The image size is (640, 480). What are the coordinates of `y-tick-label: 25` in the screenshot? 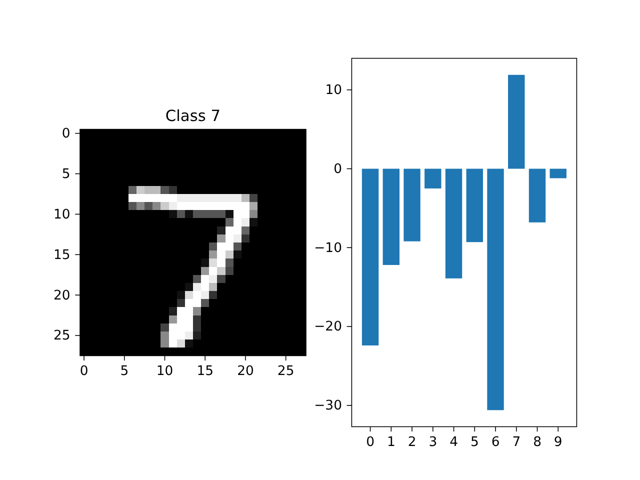 It's located at (62, 336).